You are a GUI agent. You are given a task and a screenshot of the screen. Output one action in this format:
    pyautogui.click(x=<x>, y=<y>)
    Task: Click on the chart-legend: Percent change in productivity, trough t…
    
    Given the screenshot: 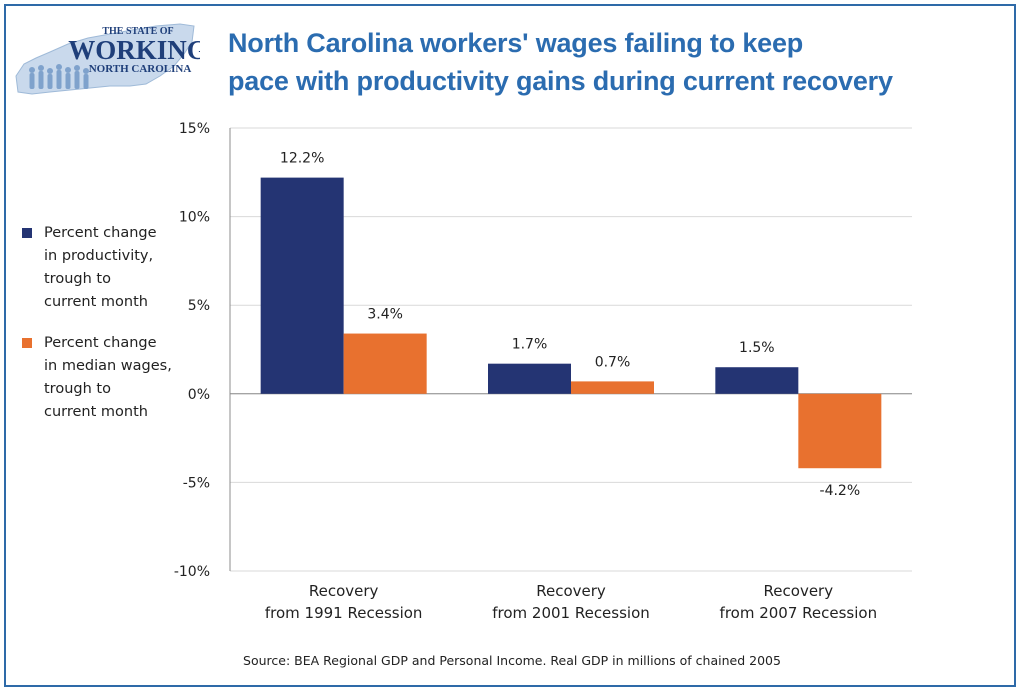 What is the action you would take?
    pyautogui.click(x=117, y=332)
    